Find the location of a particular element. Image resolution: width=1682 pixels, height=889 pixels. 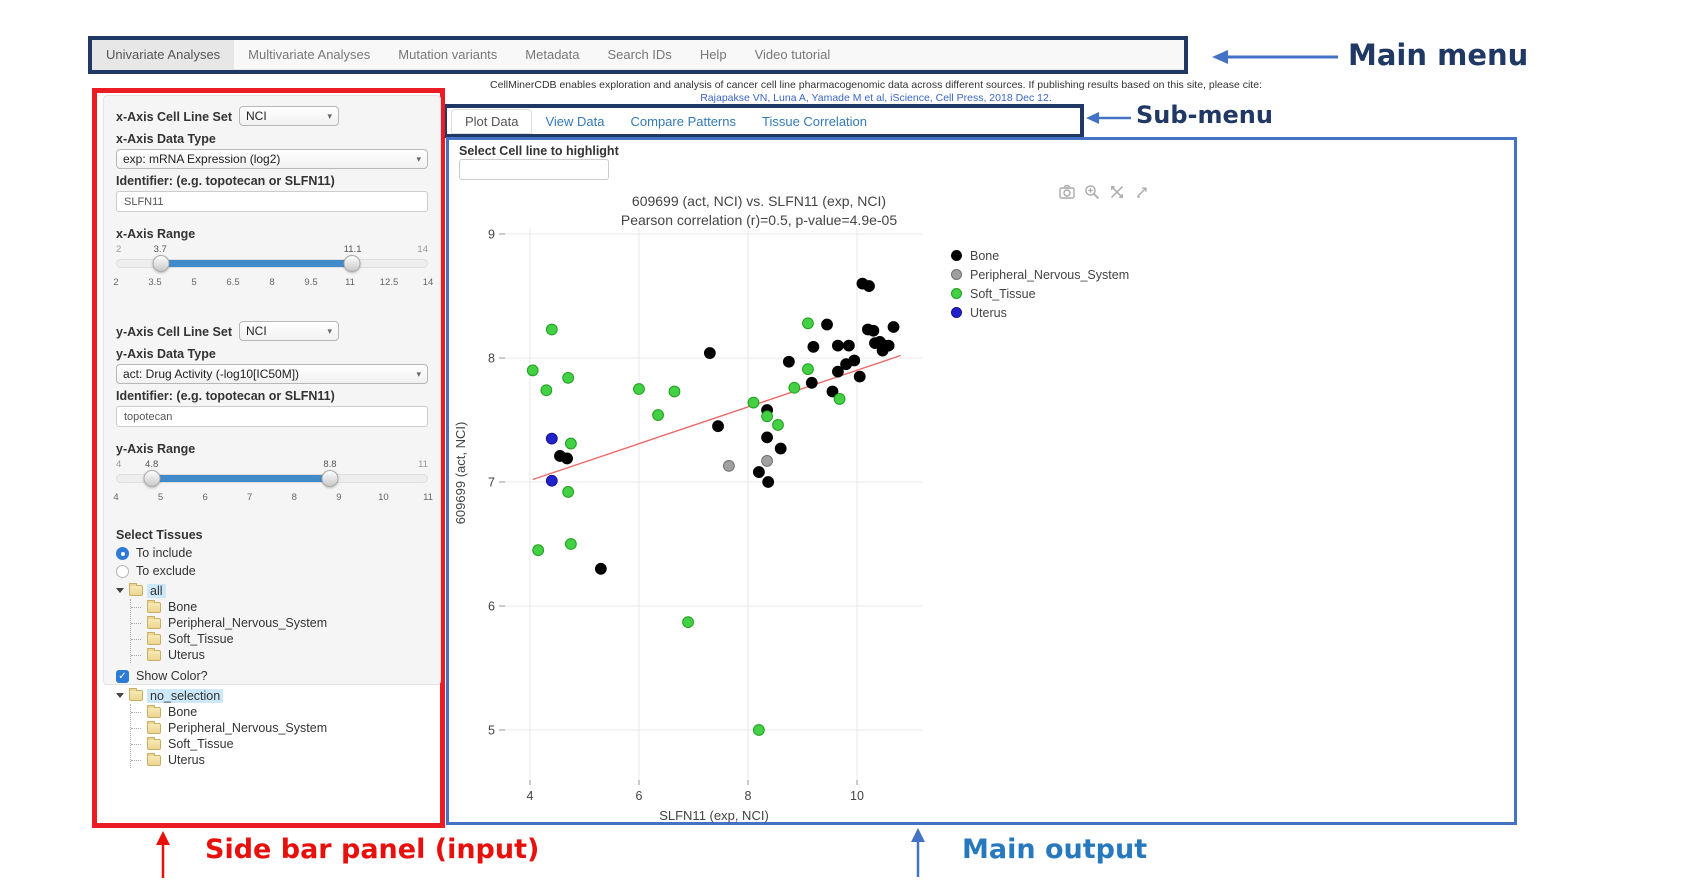

tissues-include-label: To include is located at coordinates (164, 553).